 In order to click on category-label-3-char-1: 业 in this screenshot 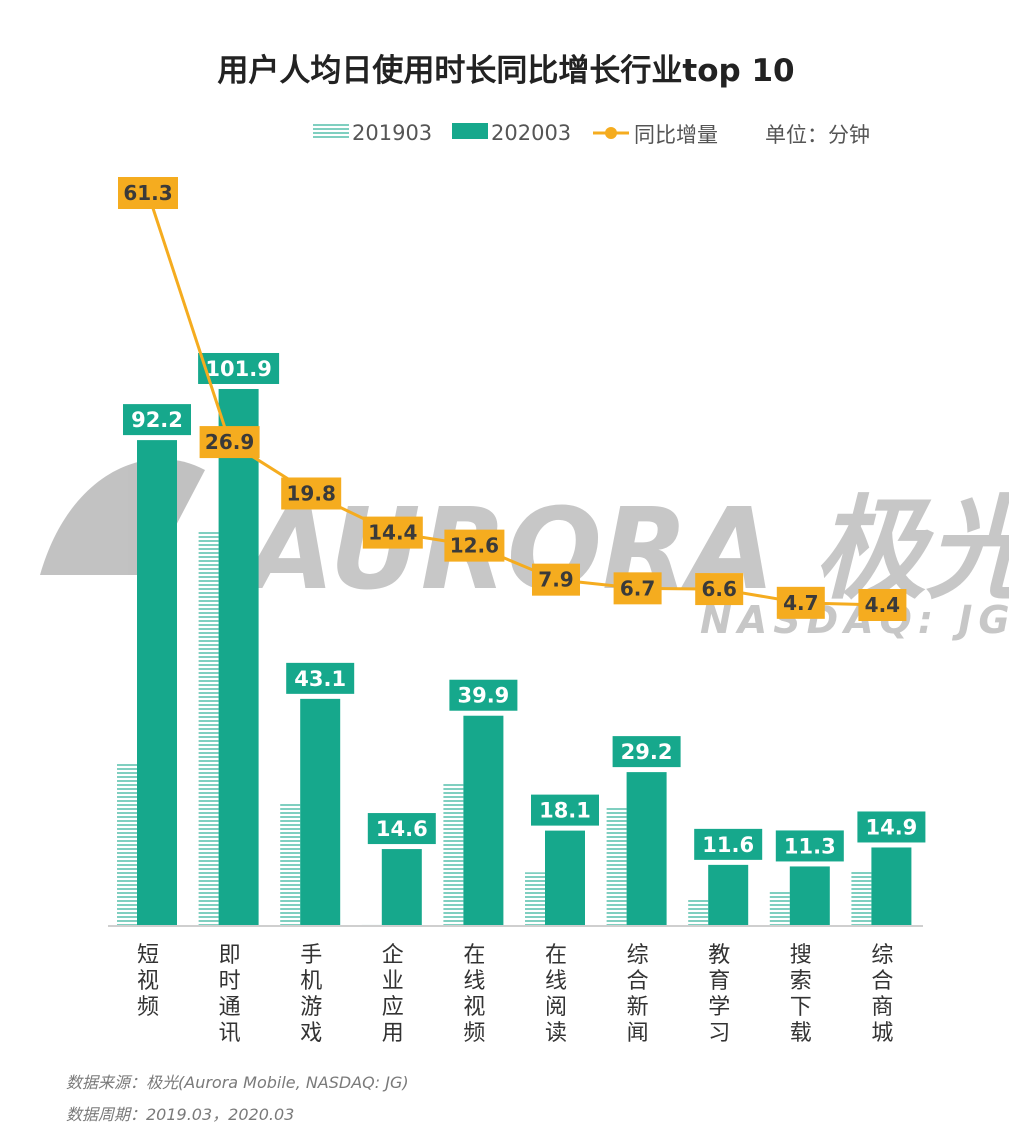, I will do `click(393, 981)`.